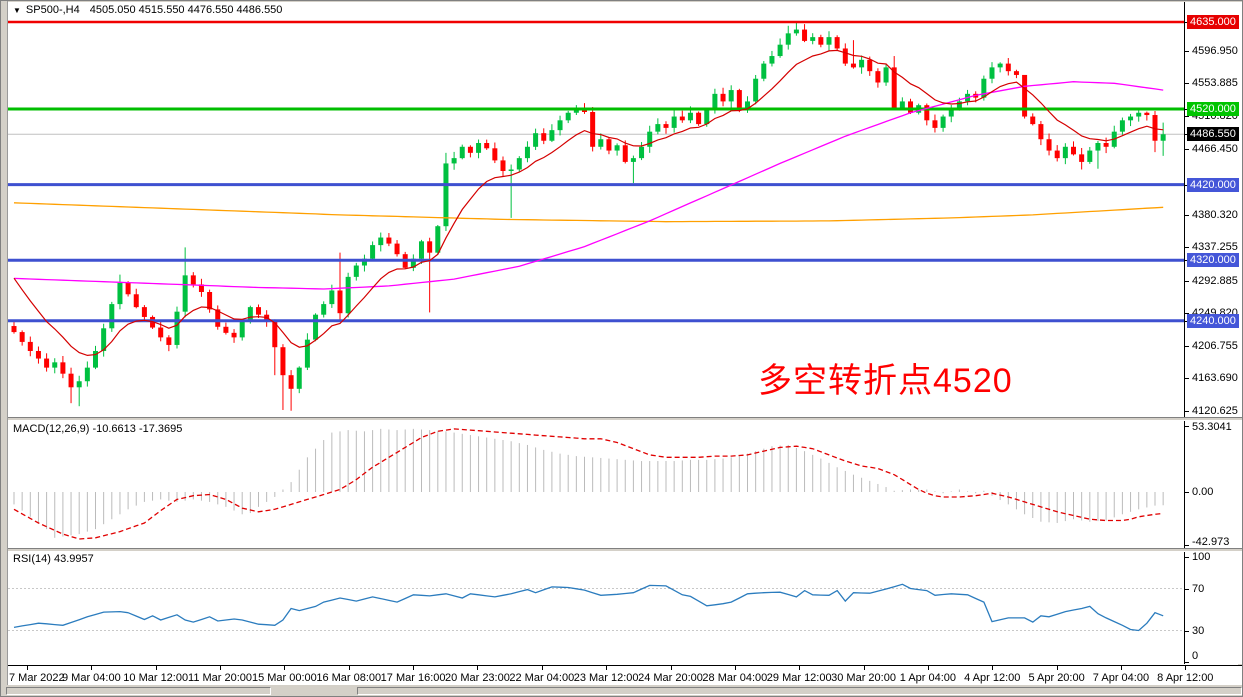  I want to click on chart-annotation-text: 多空转折点4520, so click(885, 381).